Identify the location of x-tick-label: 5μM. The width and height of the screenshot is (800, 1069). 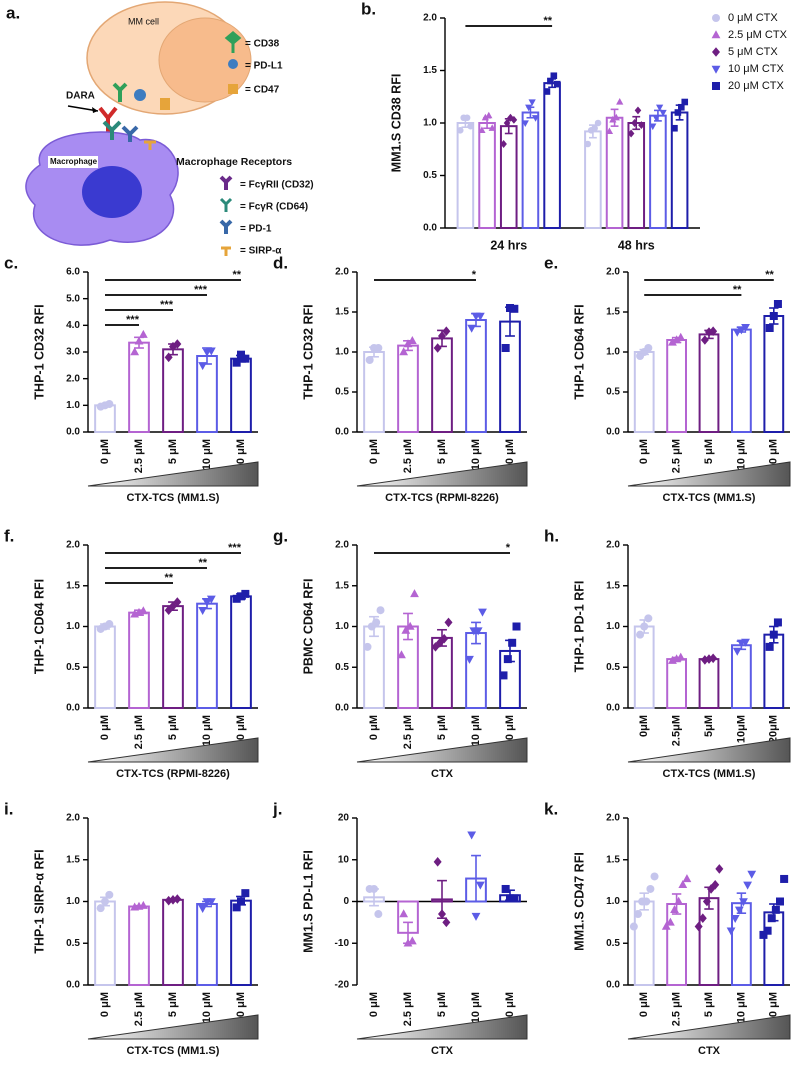
(709, 726).